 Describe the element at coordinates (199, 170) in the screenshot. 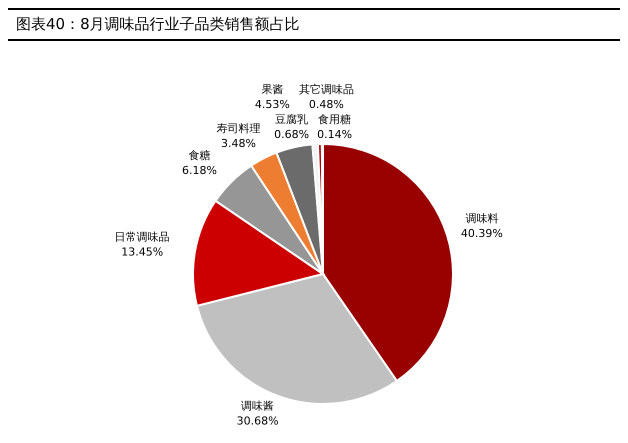

I see `data-label: 6.18%` at that location.